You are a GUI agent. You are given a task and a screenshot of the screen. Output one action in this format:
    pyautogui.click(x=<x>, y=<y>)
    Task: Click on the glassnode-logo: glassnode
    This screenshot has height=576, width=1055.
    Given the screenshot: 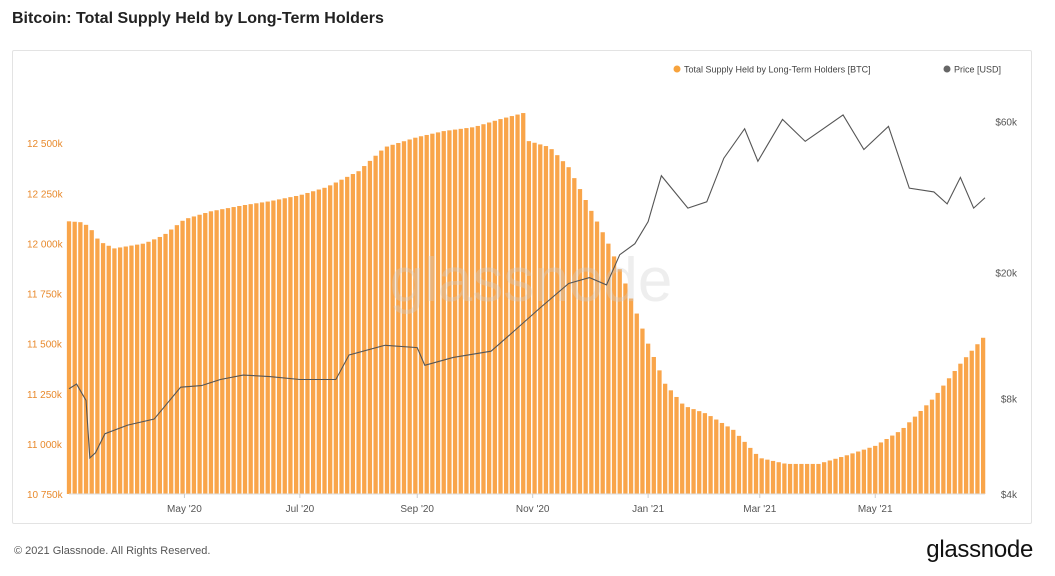 What is the action you would take?
    pyautogui.click(x=979, y=549)
    